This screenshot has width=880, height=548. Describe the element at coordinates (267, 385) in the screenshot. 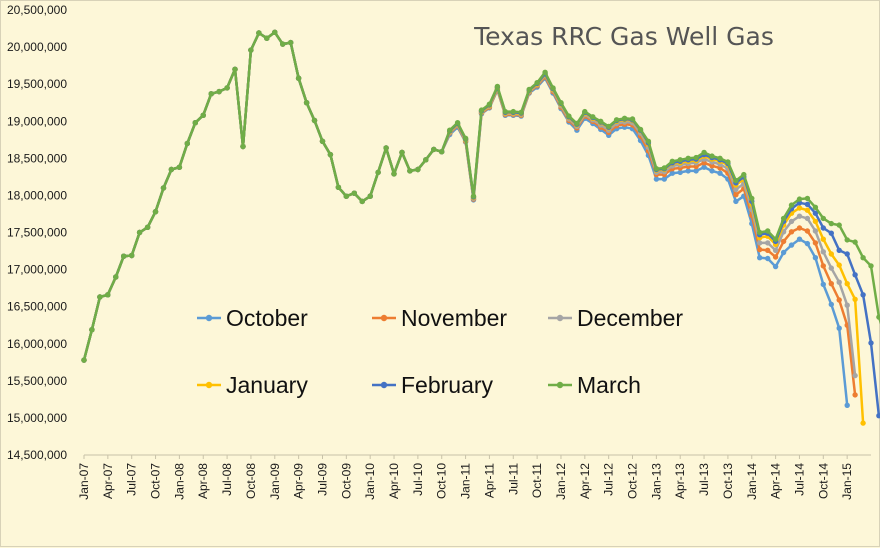

I see `legend-label: January` at that location.